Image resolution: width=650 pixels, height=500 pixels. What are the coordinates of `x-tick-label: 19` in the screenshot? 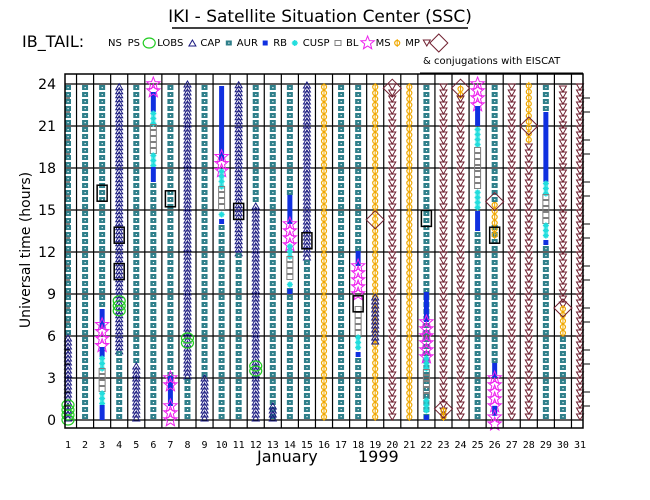 It's located at (375, 445).